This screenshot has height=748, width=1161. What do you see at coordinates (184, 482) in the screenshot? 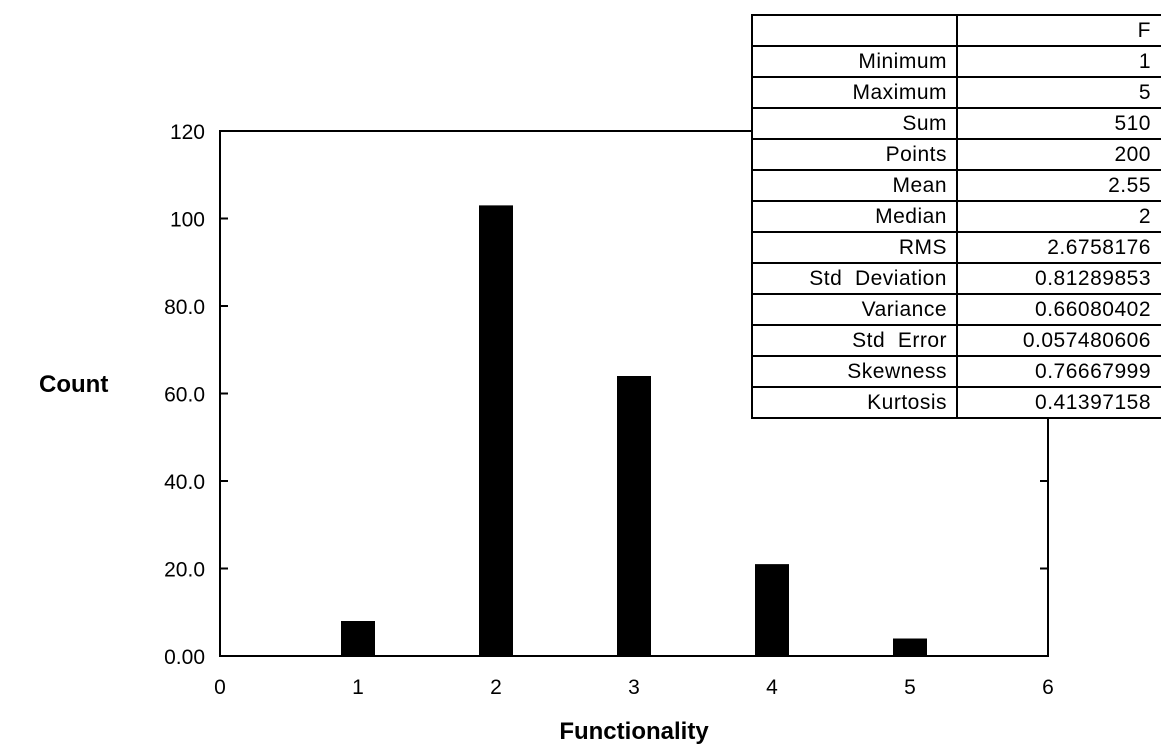
I see `y-tick-label: 40.0` at bounding box center [184, 482].